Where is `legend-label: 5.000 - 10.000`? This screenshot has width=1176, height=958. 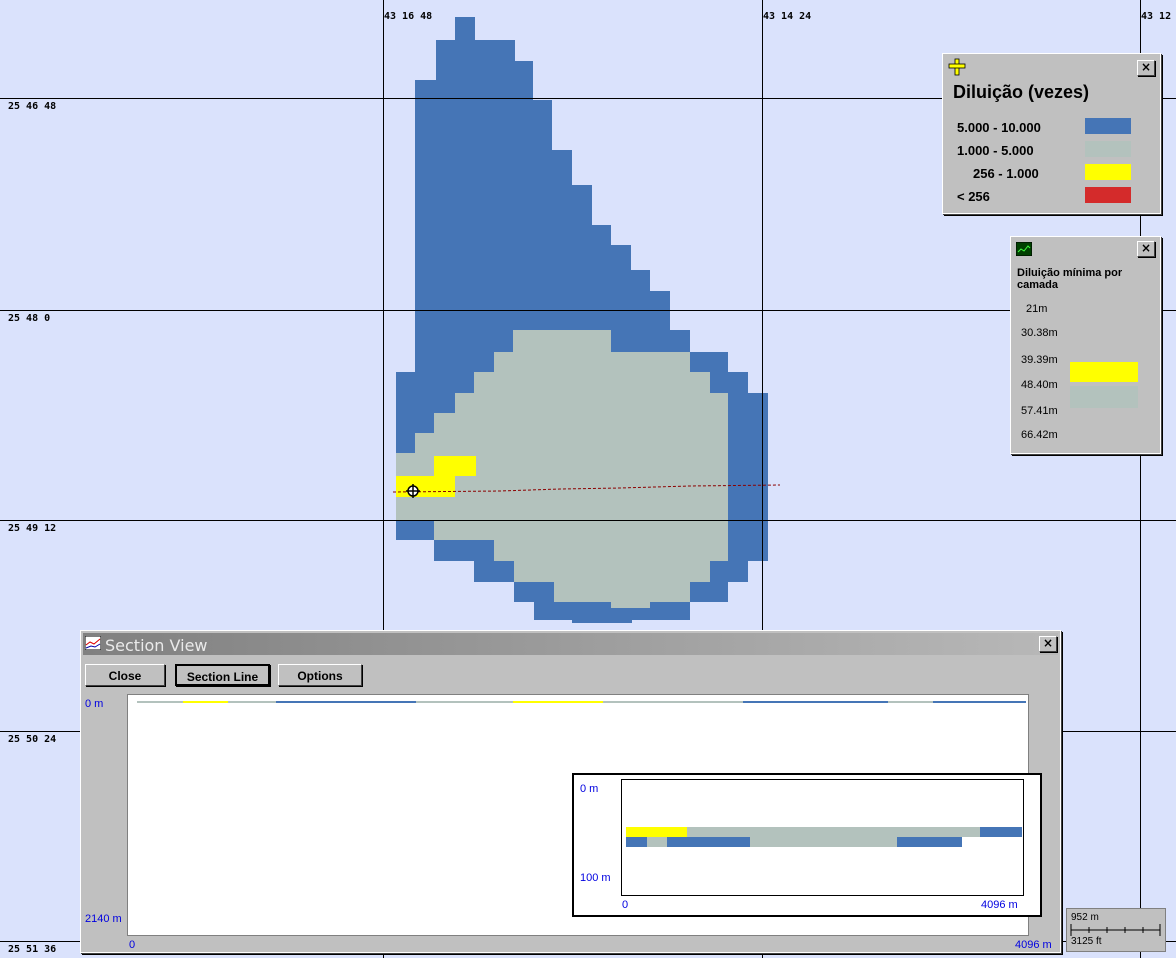
legend-label: 5.000 - 10.000 is located at coordinates (999, 127).